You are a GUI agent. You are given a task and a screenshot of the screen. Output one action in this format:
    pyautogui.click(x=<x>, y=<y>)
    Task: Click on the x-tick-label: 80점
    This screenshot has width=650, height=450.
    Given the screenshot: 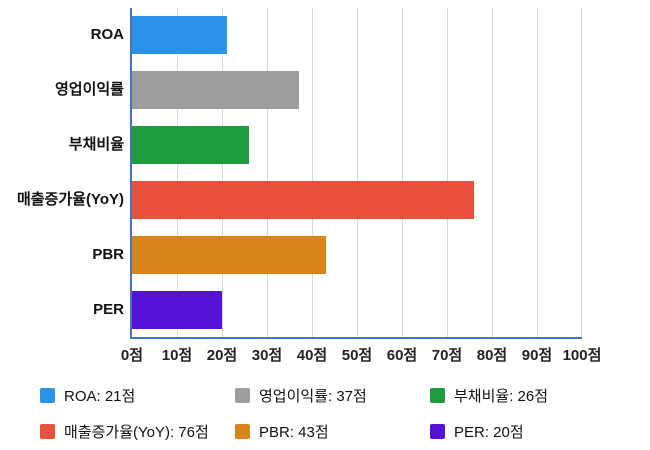 What is the action you would take?
    pyautogui.click(x=492, y=355)
    